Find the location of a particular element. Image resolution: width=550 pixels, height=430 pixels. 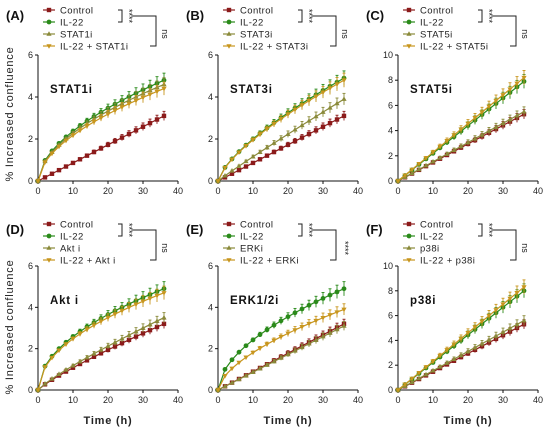

y-axis-label-bottom: % Increased confluence is located at coordinates (10, 326).